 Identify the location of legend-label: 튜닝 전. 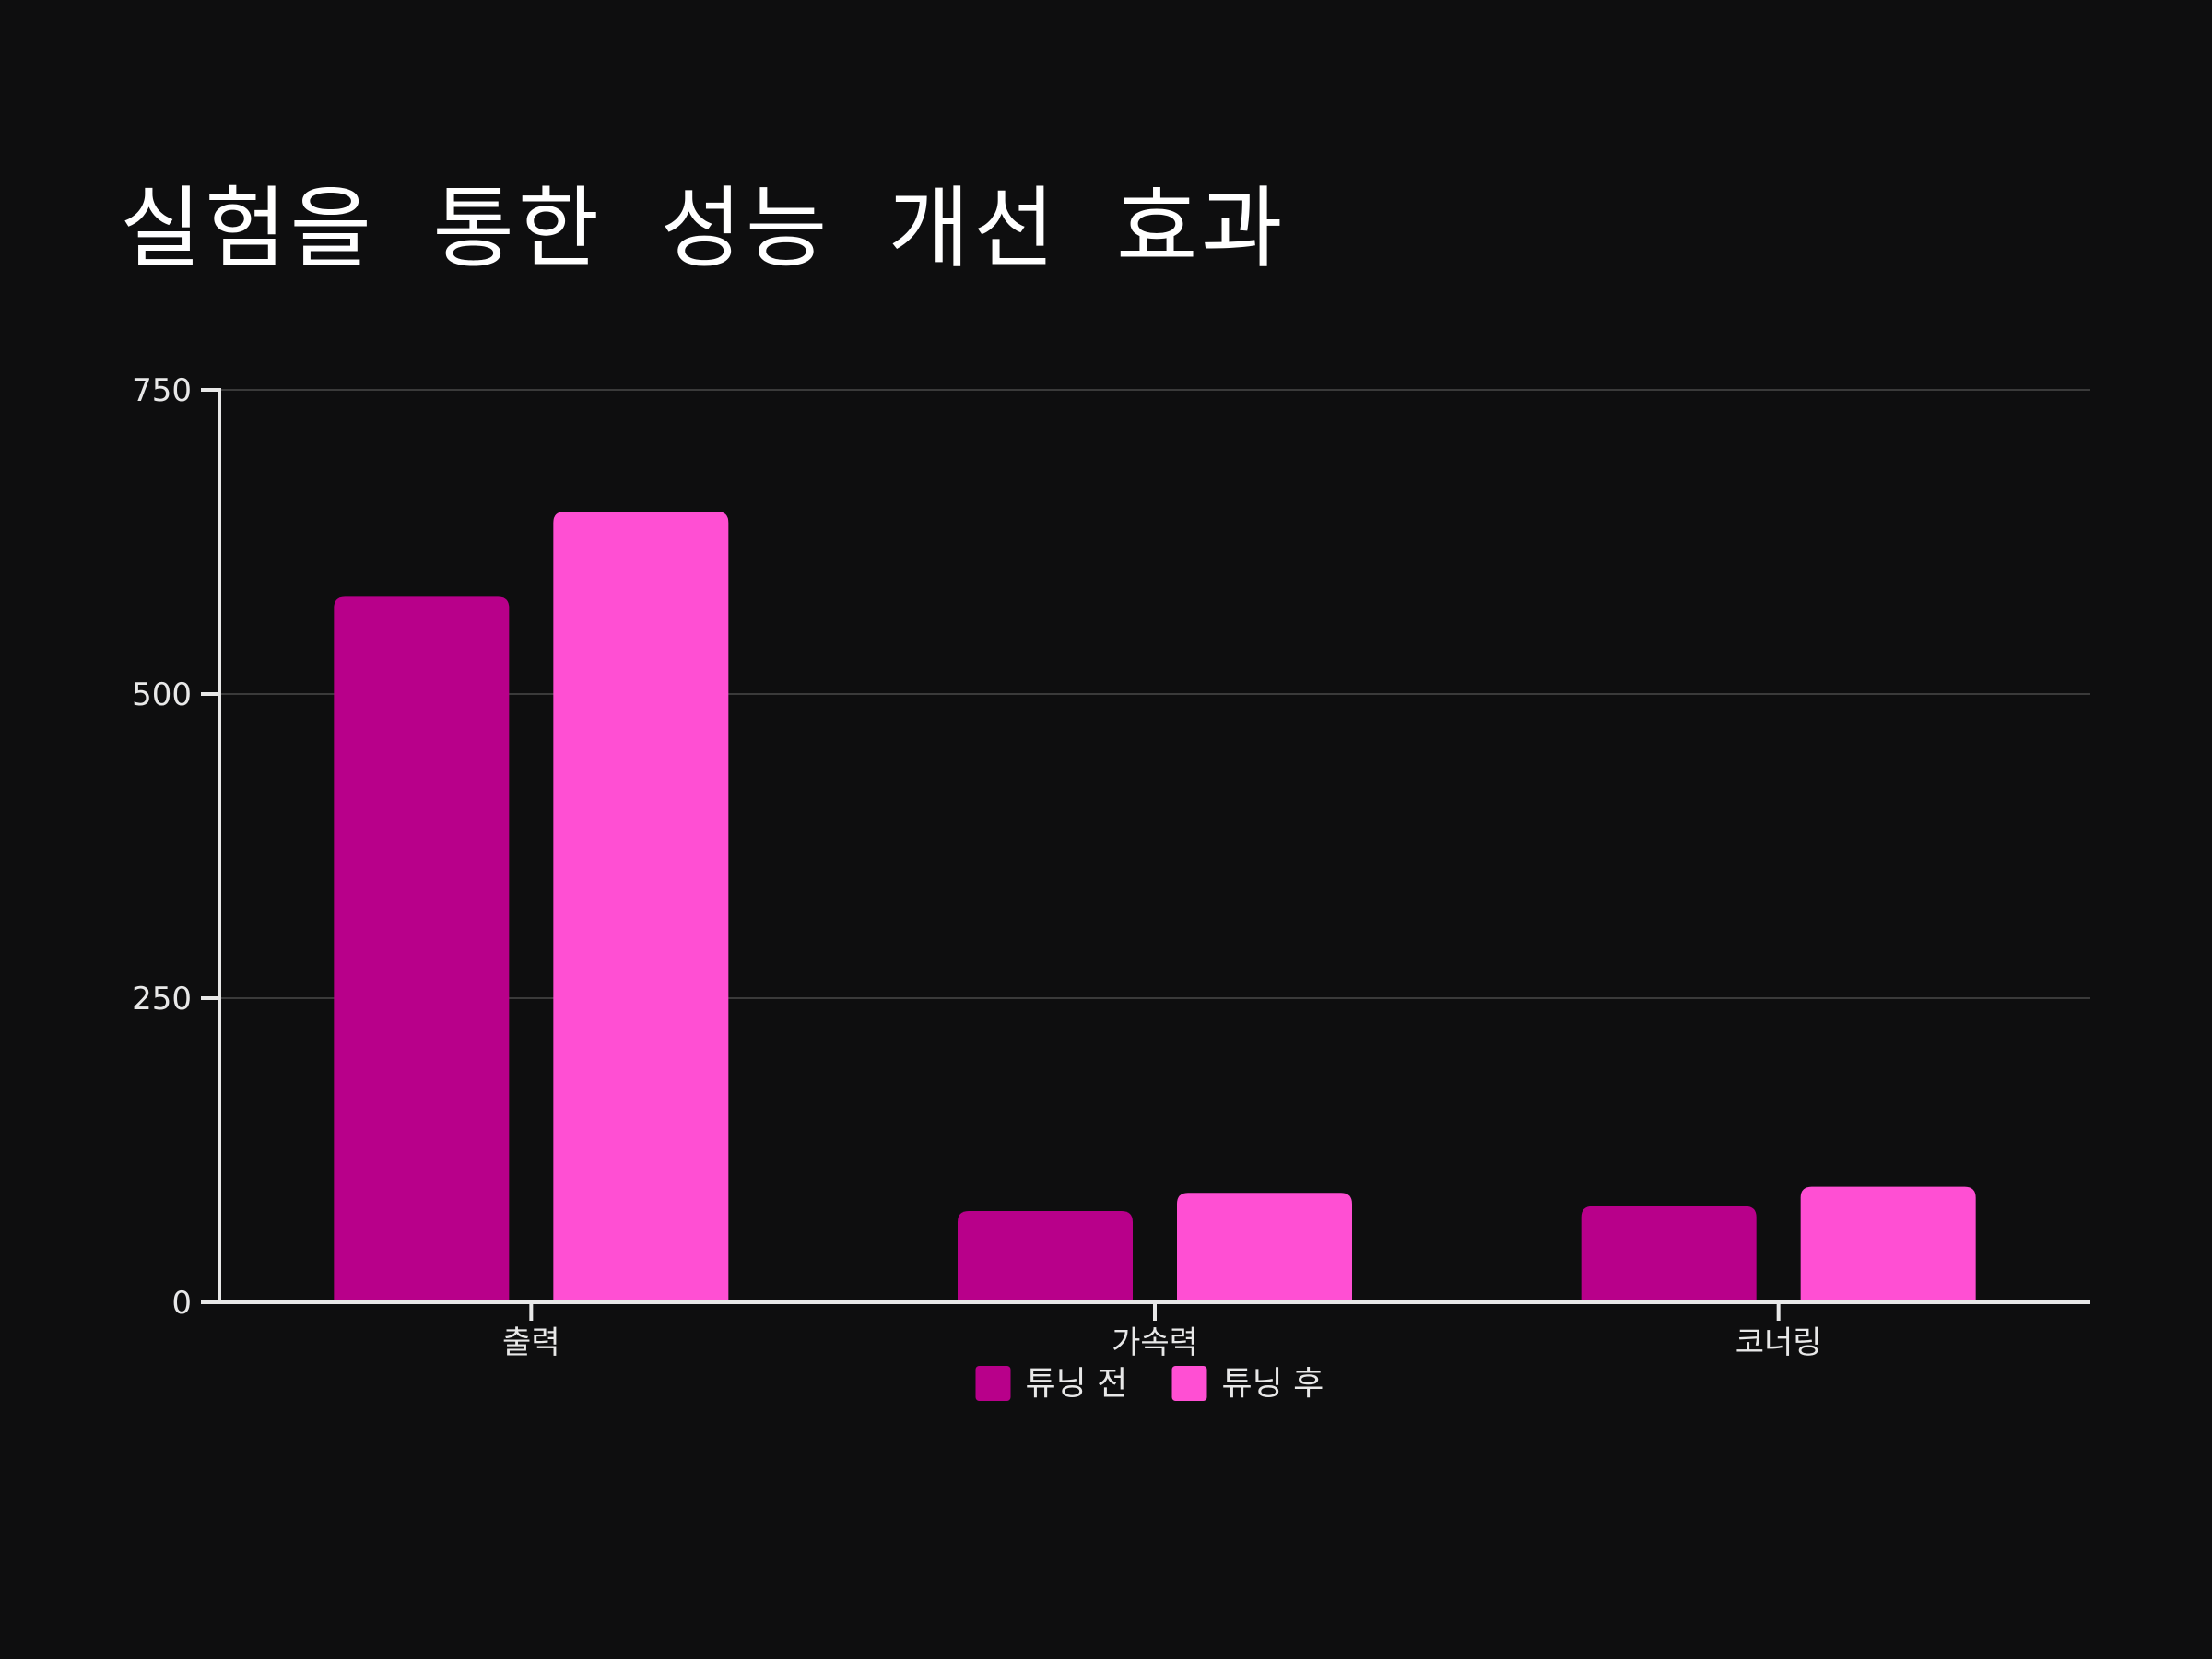
(1077, 1384).